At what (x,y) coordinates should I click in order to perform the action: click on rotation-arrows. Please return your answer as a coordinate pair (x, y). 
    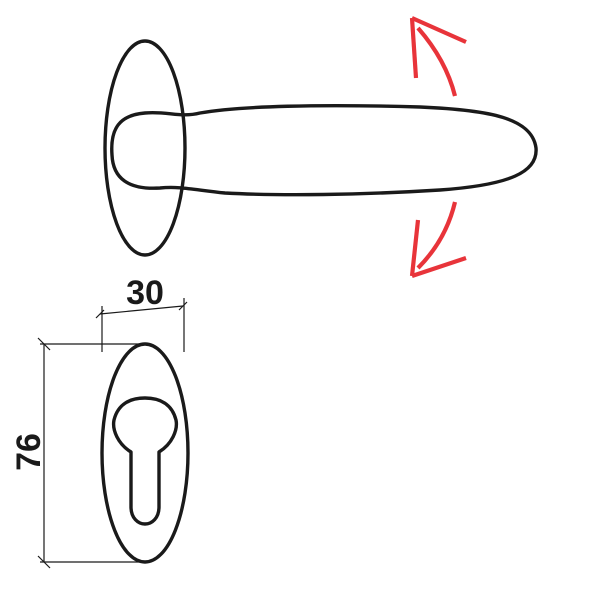
    Looking at the image, I should click on (438, 147).